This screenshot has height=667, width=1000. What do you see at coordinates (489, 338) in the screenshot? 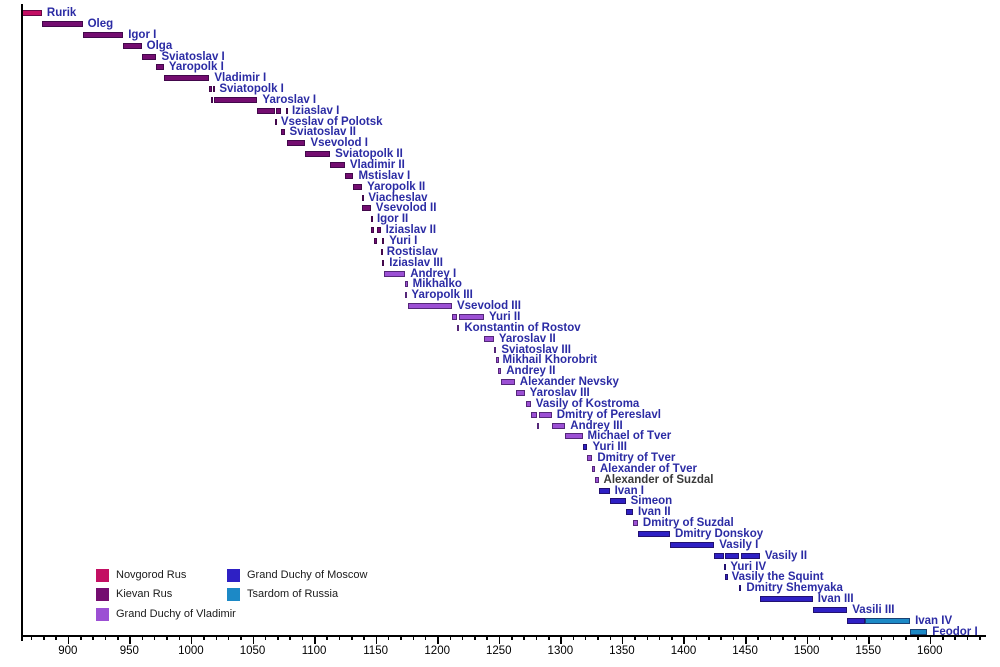
I see `reign-bar-yaroslav-ii` at bounding box center [489, 338].